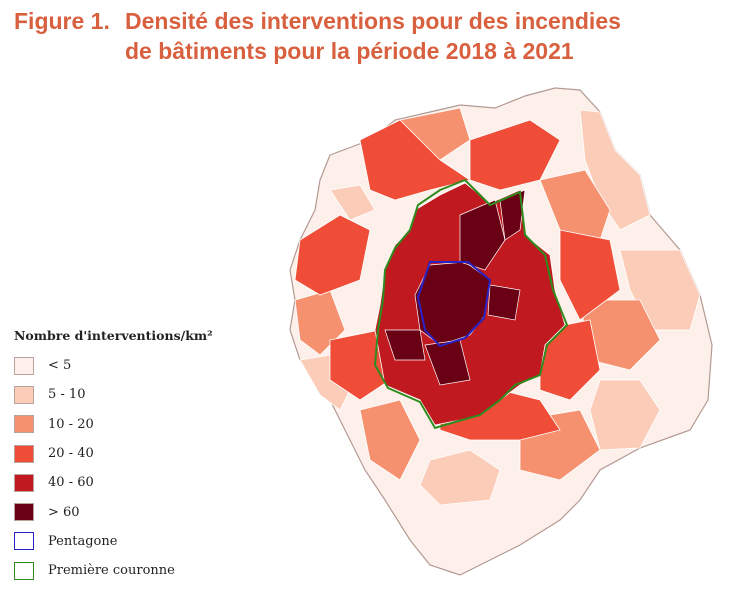  Describe the element at coordinates (113, 394) in the screenshot. I see `legend-item-5-10: 5 - 10` at that location.